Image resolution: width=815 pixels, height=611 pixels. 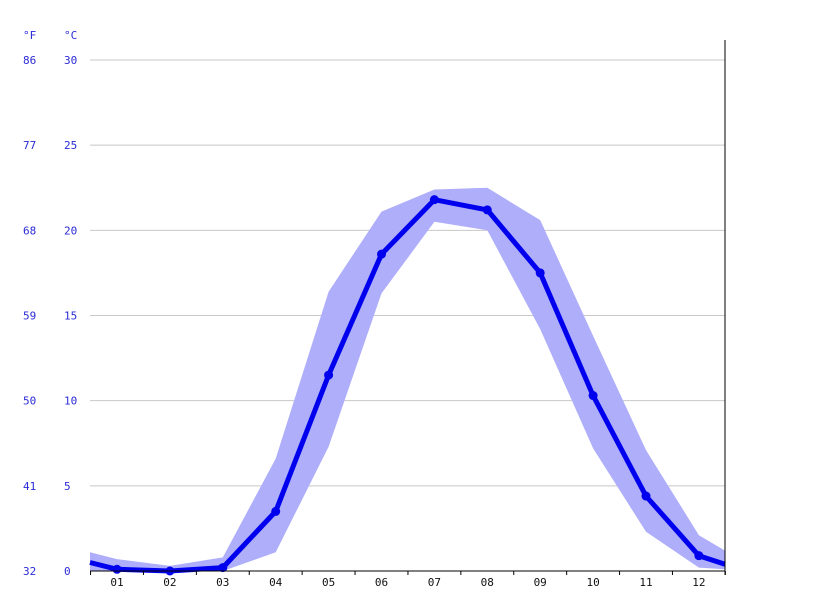 What do you see at coordinates (408, 580) in the screenshot?
I see `x-axis: 01 02 03 04 05 06 07 08 09 10 11 12` at bounding box center [408, 580].